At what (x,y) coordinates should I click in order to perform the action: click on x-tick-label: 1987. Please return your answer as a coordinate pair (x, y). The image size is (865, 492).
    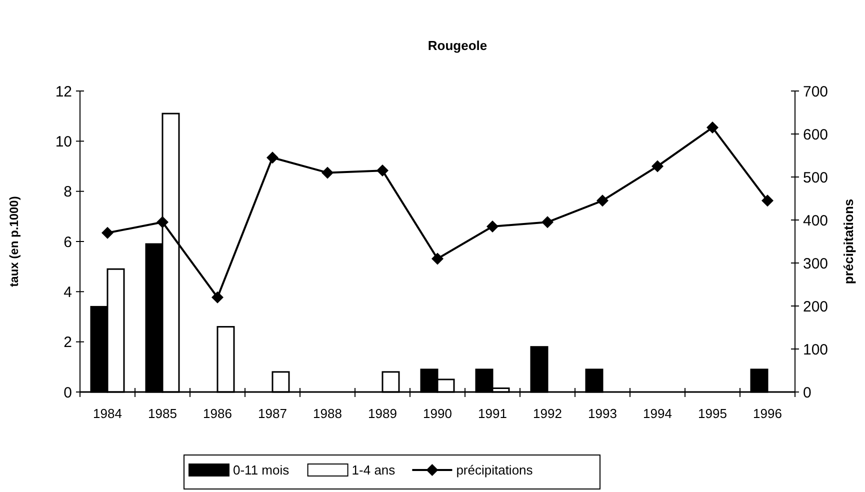
    Looking at the image, I should click on (272, 413).